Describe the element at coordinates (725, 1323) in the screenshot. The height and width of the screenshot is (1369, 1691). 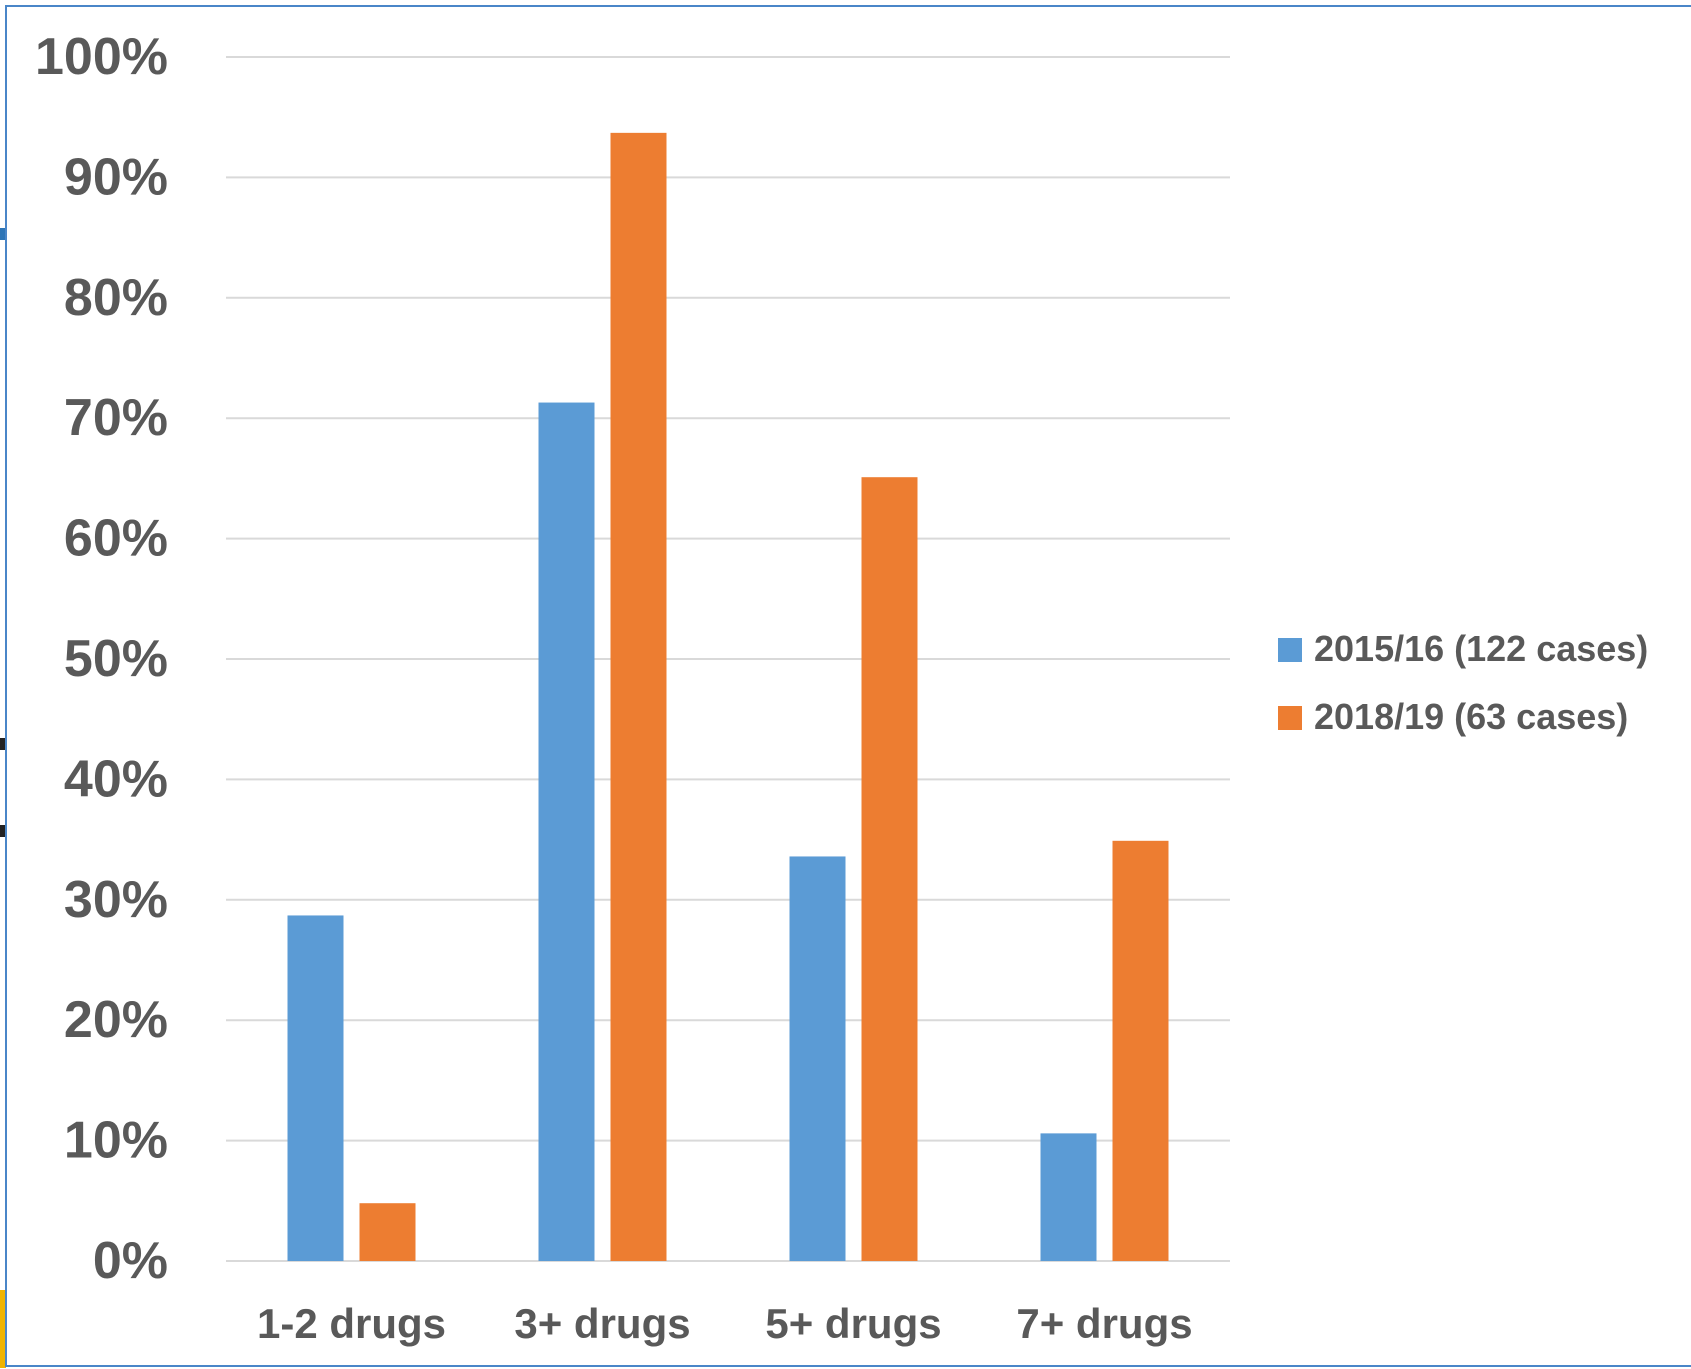
I see `x-axis-ticks: 1-2 drugs 3+ drugs 5+ drugs 7+ drugs` at that location.